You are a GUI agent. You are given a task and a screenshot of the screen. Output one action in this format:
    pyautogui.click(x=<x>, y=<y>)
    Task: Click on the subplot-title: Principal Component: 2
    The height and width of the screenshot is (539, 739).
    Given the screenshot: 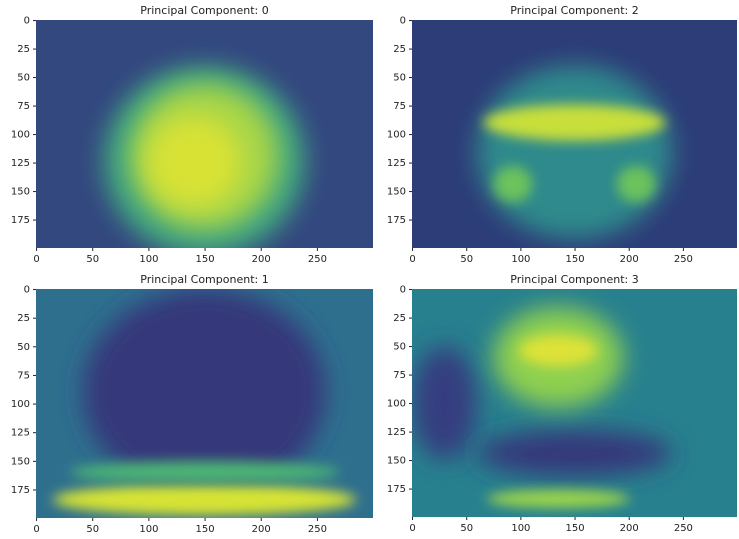 What is the action you would take?
    pyautogui.click(x=574, y=10)
    